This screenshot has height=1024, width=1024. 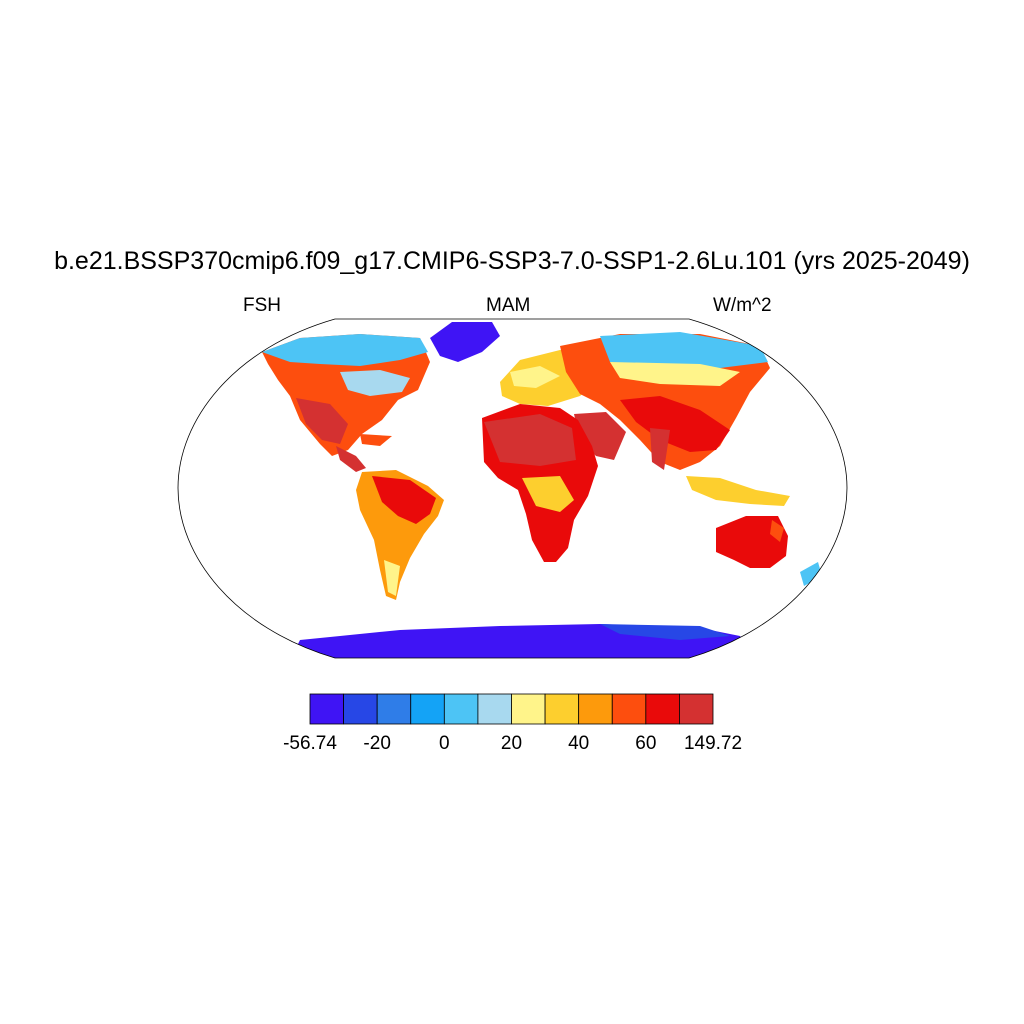 What do you see at coordinates (713, 743) in the screenshot?
I see `colorbar-label: 149.72` at bounding box center [713, 743].